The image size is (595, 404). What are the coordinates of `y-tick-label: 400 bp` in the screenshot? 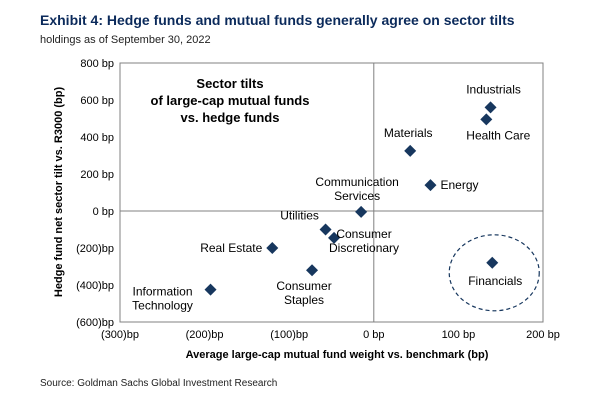 It's located at (97, 138).